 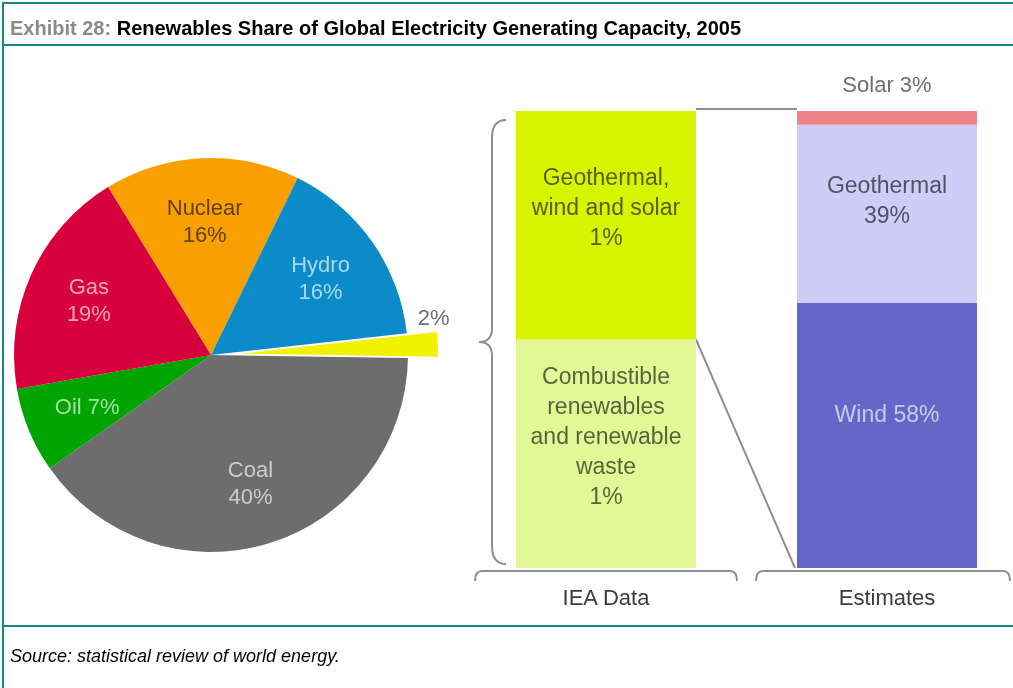 What do you see at coordinates (606, 597) in the screenshot?
I see `x-tick-label: IEA Data` at bounding box center [606, 597].